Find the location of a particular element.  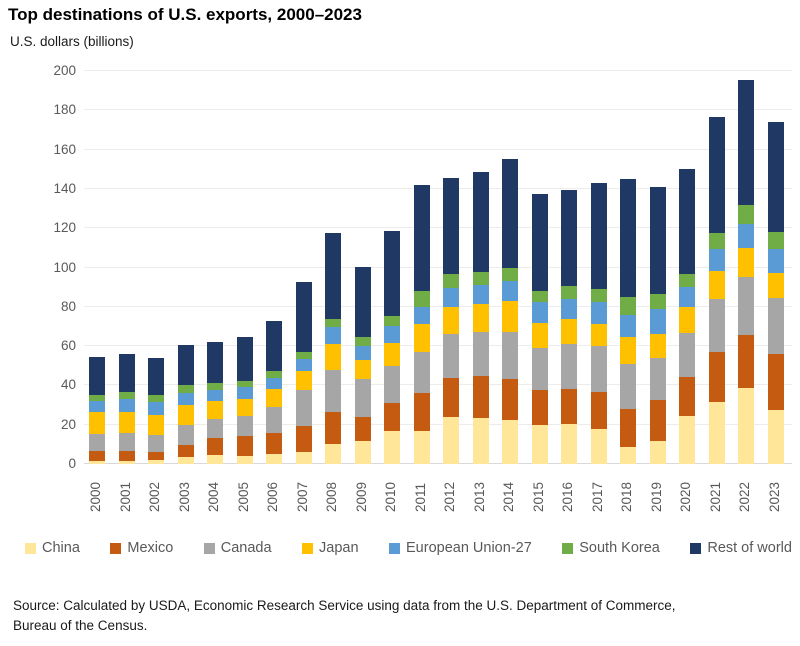

x-tick-2019: 2019 is located at coordinates (656, 496).